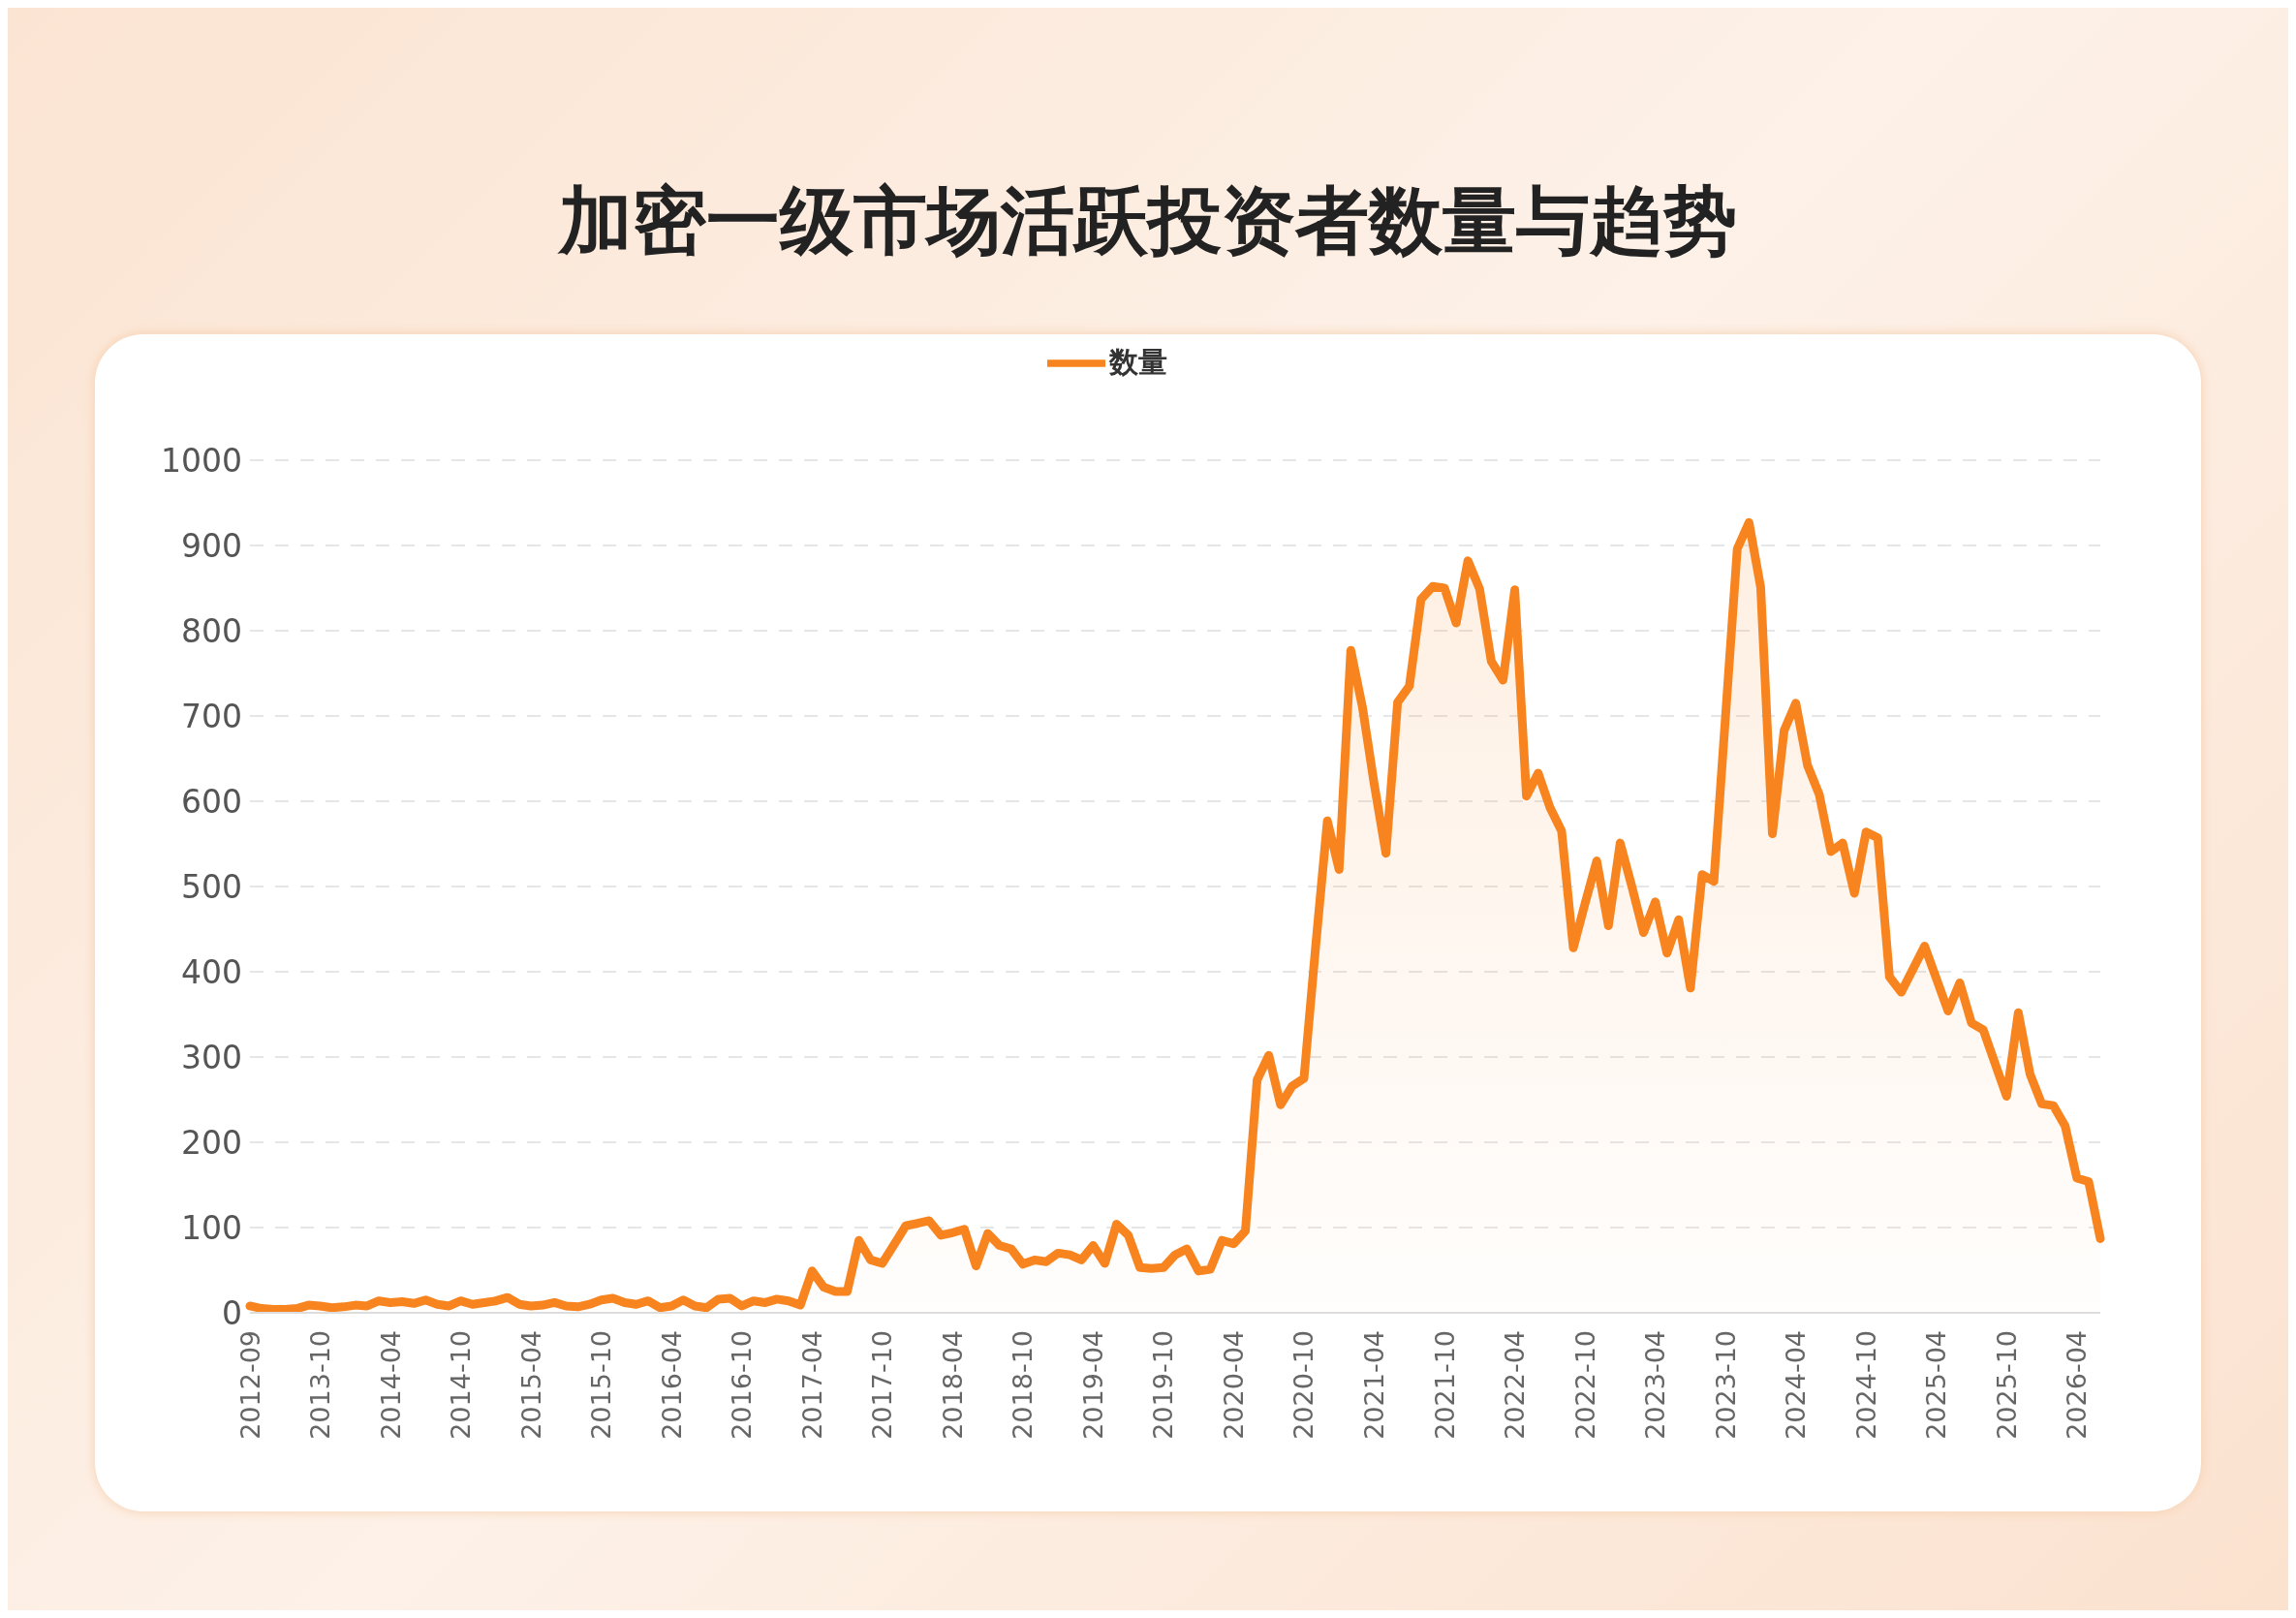 The height and width of the screenshot is (1618, 2296). Describe the element at coordinates (211, 716) in the screenshot. I see `y-tick-label: 700` at that location.